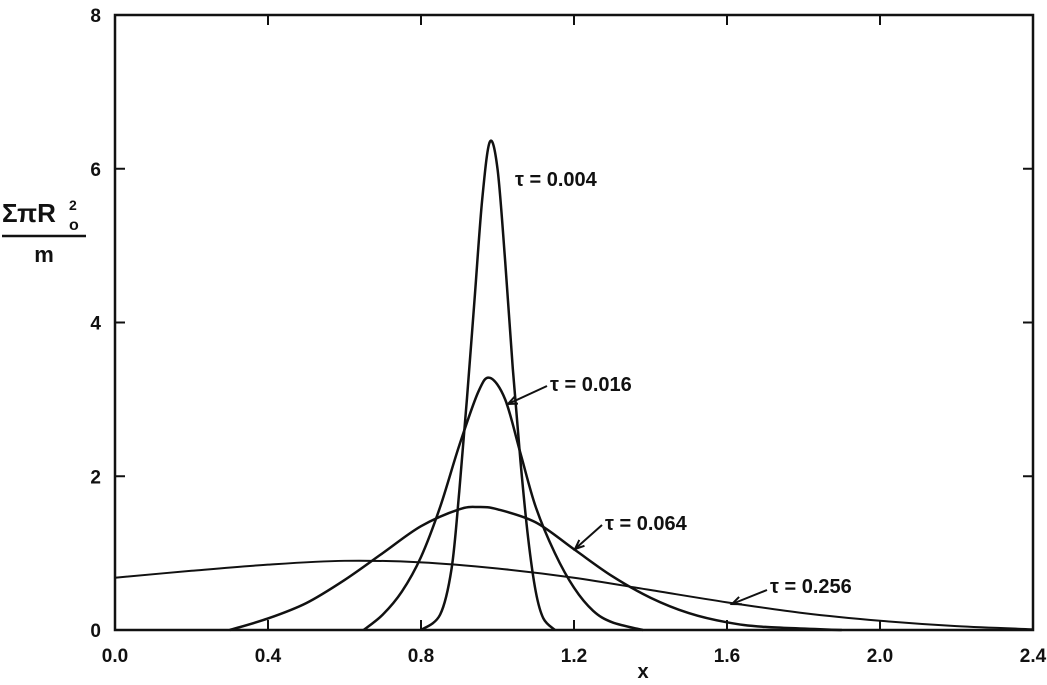  What do you see at coordinates (95, 631) in the screenshot?
I see `y-tick-label: 0` at bounding box center [95, 631].